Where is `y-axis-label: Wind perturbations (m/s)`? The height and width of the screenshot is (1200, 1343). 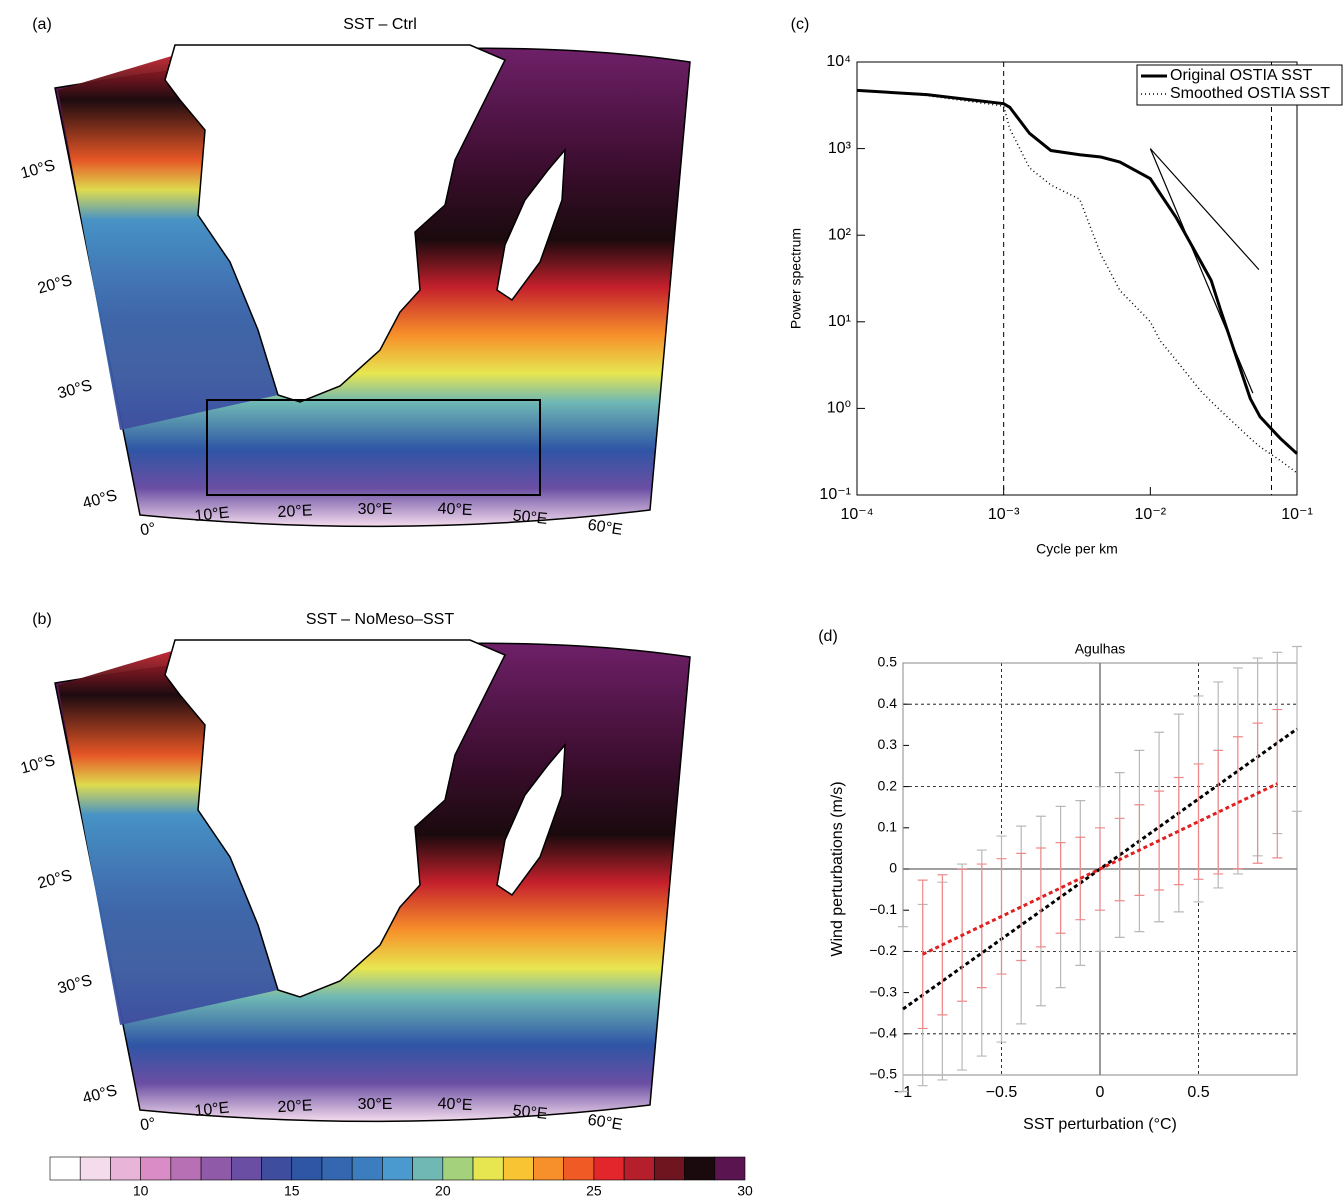 y-axis-label: Wind perturbations (m/s) is located at coordinates (837, 868).